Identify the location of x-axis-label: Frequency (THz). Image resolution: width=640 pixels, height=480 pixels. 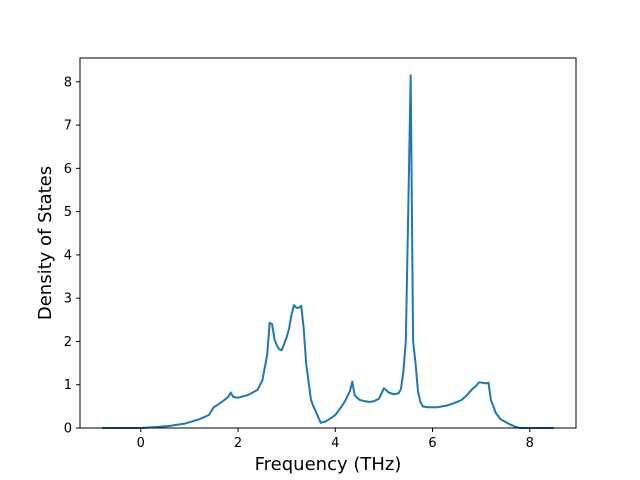
(328, 464).